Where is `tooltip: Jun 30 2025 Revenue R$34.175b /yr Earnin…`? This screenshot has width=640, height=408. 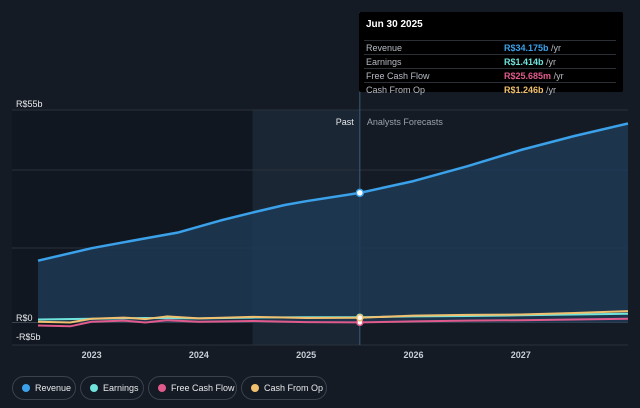
tooltip: Jun 30 2025 Revenue R$34.175b /yr Earnin… is located at coordinates (491, 53).